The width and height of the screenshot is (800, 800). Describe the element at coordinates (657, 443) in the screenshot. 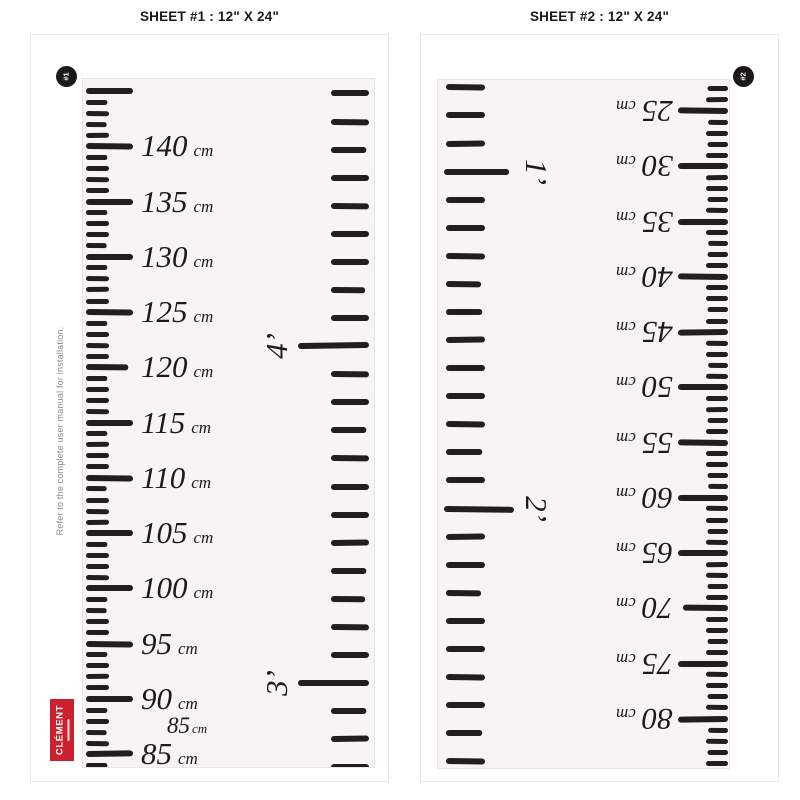

I see `cm-label-number: 55` at that location.